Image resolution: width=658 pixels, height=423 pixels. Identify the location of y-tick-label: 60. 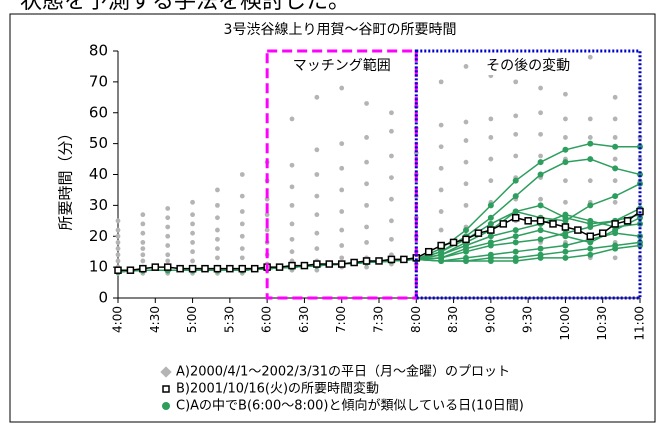
(98, 112).